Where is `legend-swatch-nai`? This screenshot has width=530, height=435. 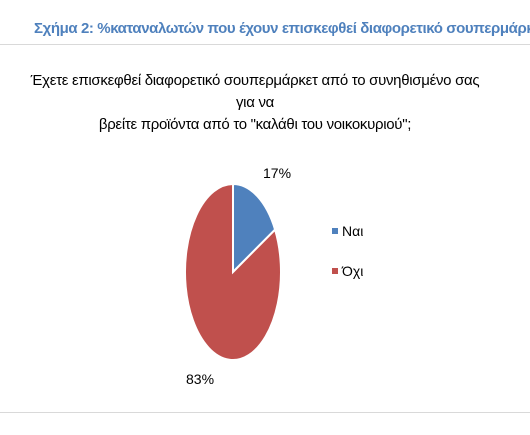
legend-swatch-nai is located at coordinates (335, 231).